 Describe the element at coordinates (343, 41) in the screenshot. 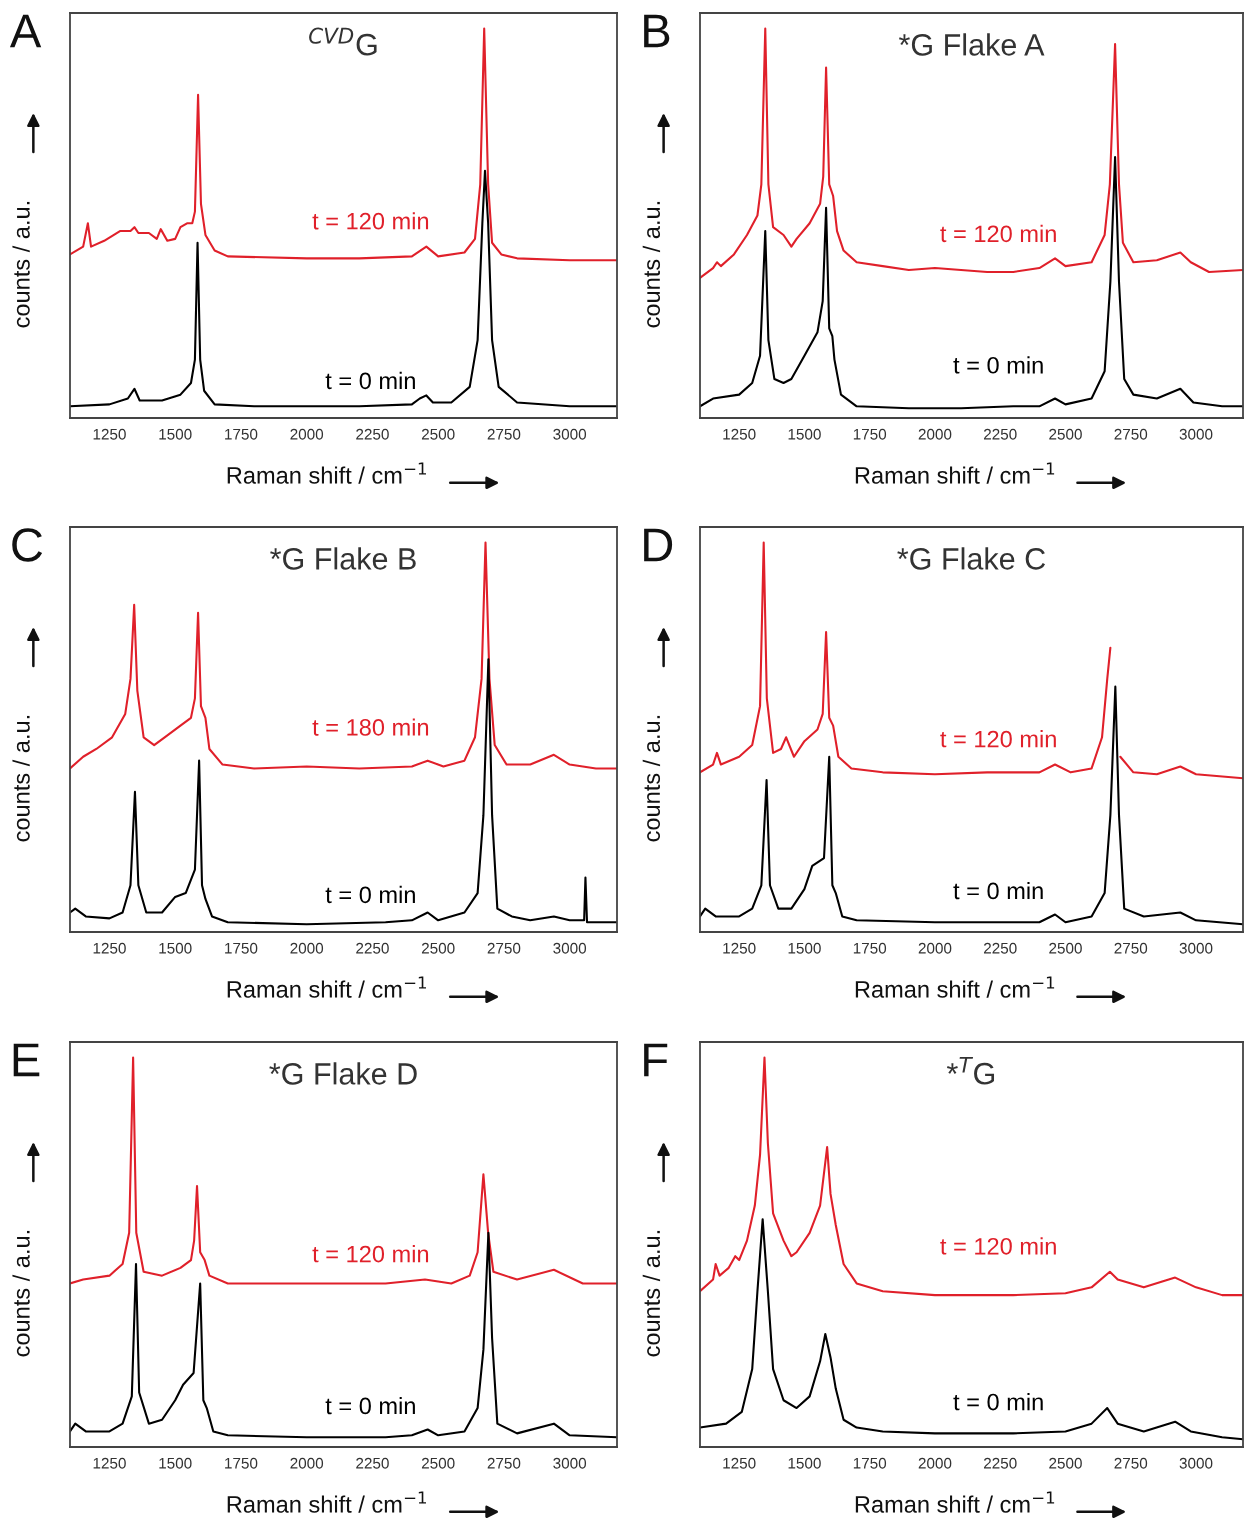

I see `chart-title: $^{CVD}$G` at that location.